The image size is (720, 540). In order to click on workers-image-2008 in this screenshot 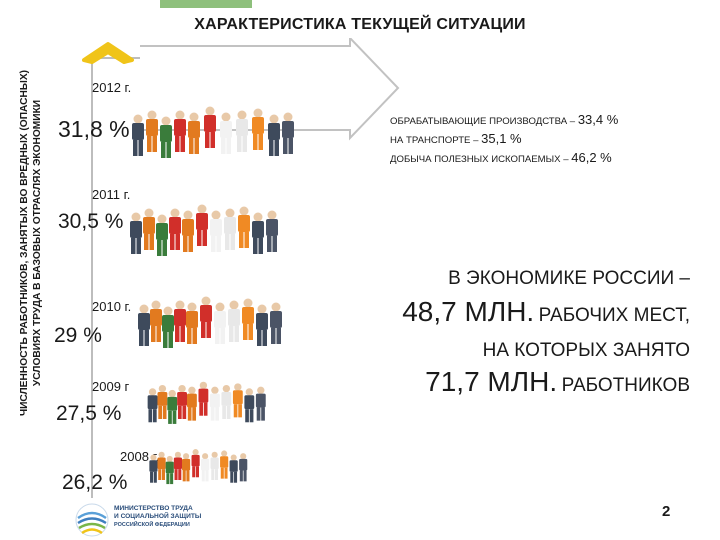, I will do `click(198, 467)`.